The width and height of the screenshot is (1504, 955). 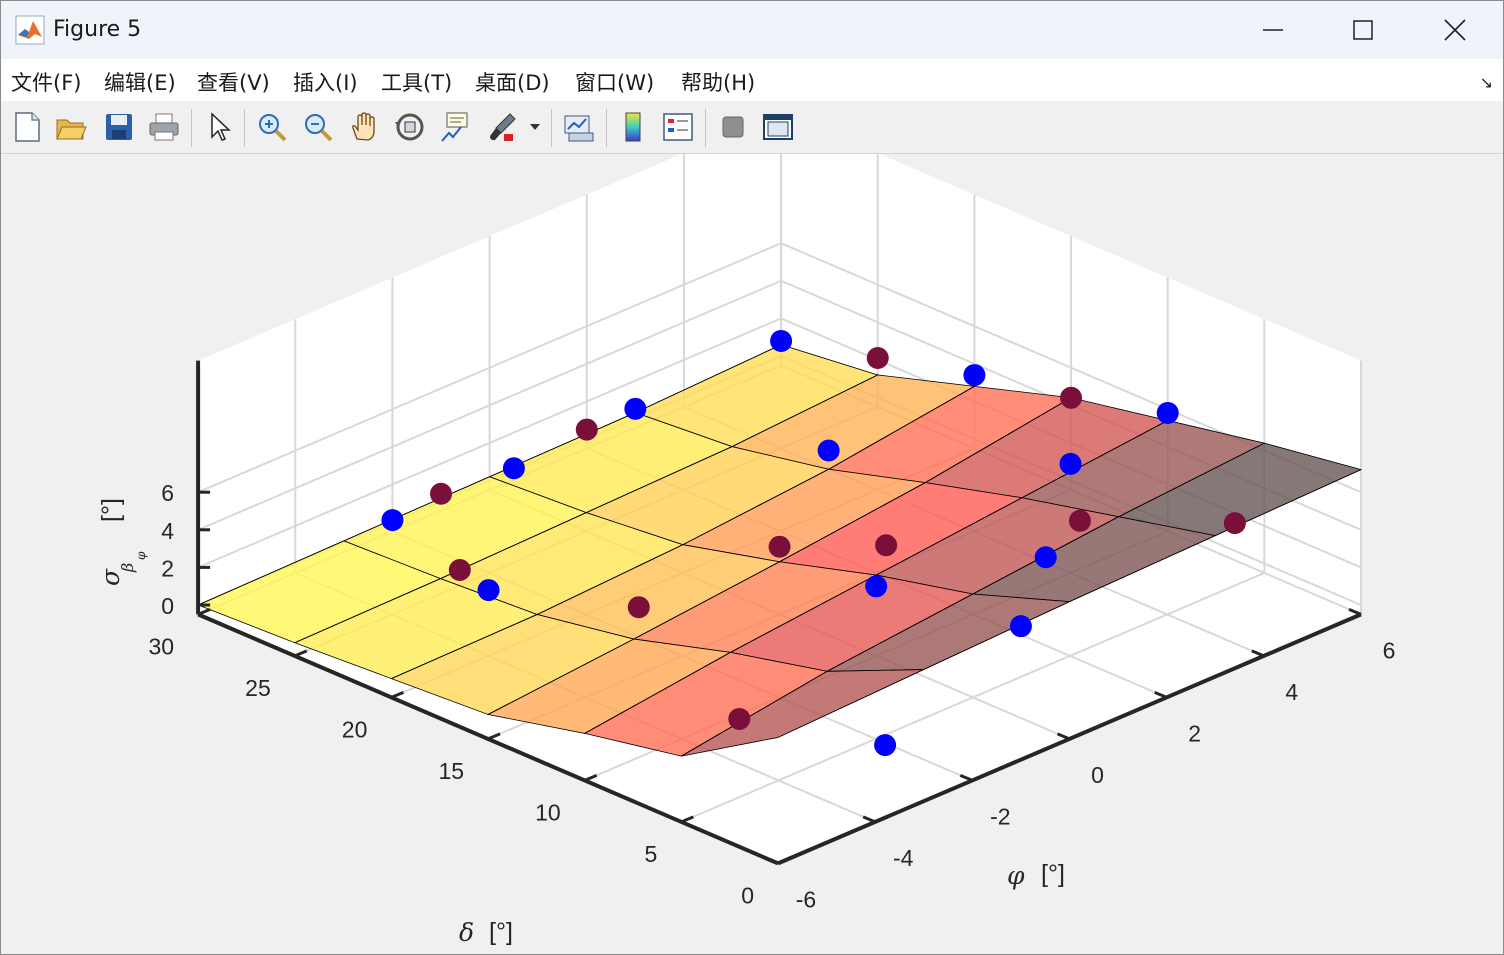 I want to click on x-axis-label-unit: [°], so click(x=1053, y=874).